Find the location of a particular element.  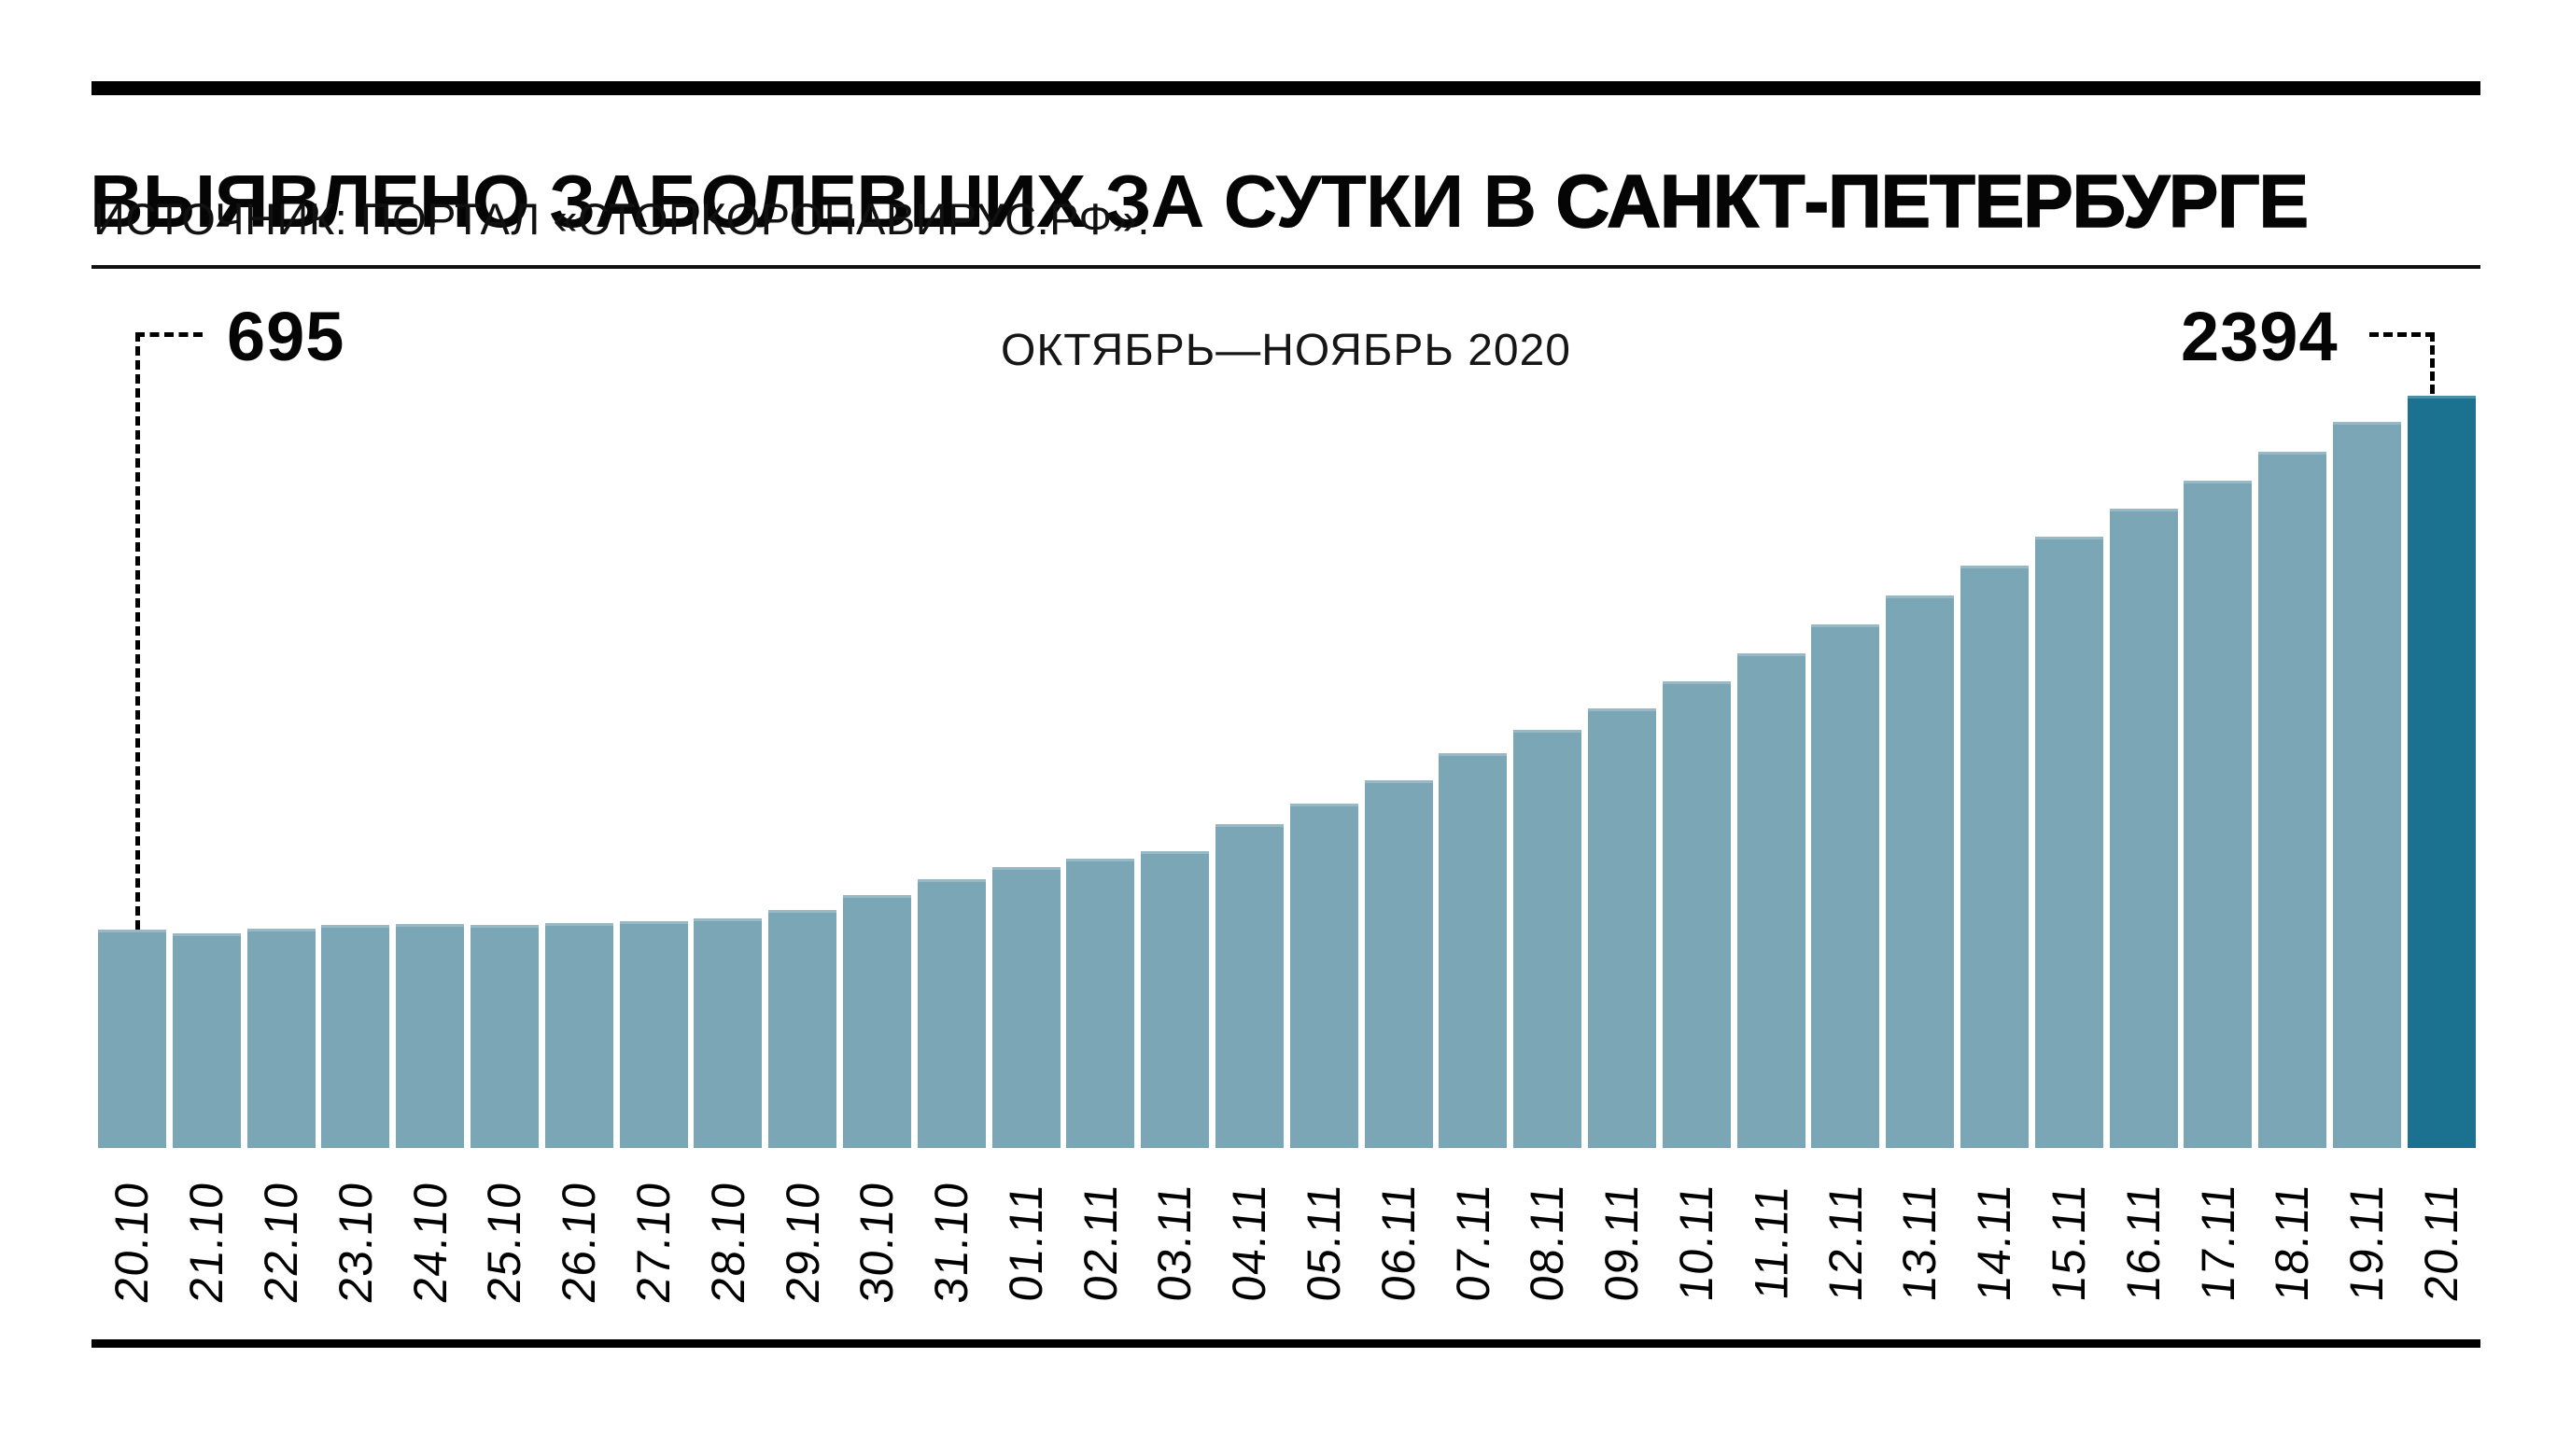

x-axis-label-cell: 02.11 is located at coordinates (1100, 1242).